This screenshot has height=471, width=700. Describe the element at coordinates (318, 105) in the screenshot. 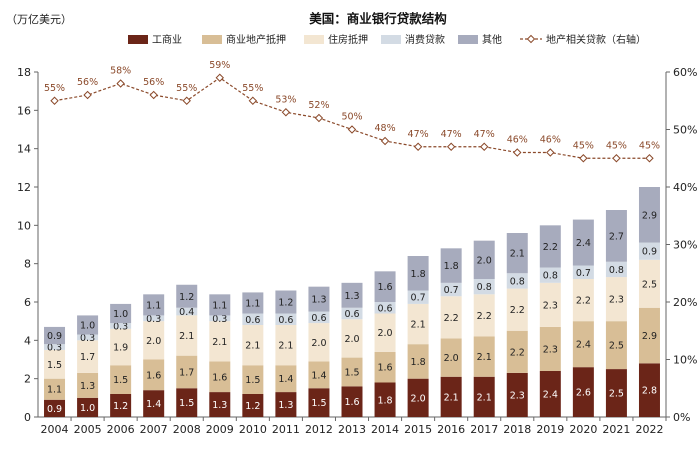

I see `line-value-label: 52%` at that location.